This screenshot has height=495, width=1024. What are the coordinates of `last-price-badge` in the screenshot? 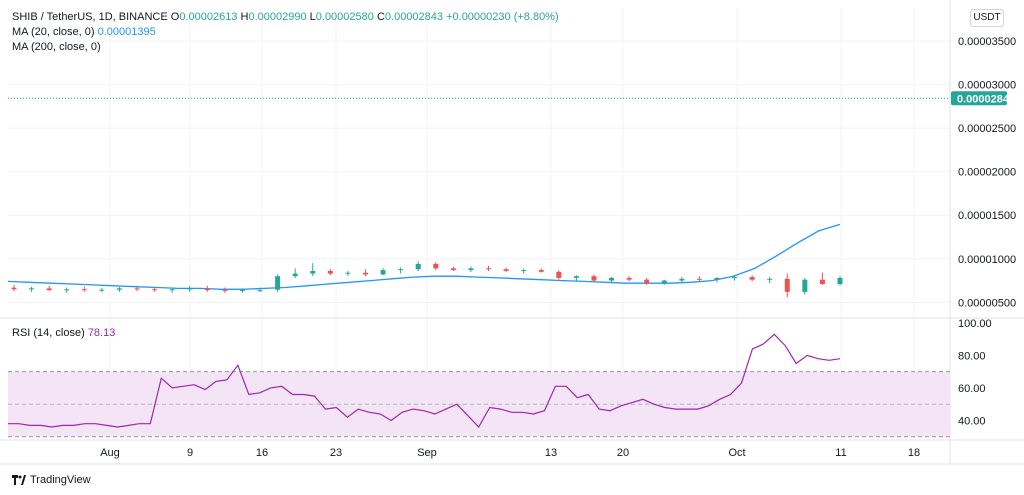 It's located at (979, 98).